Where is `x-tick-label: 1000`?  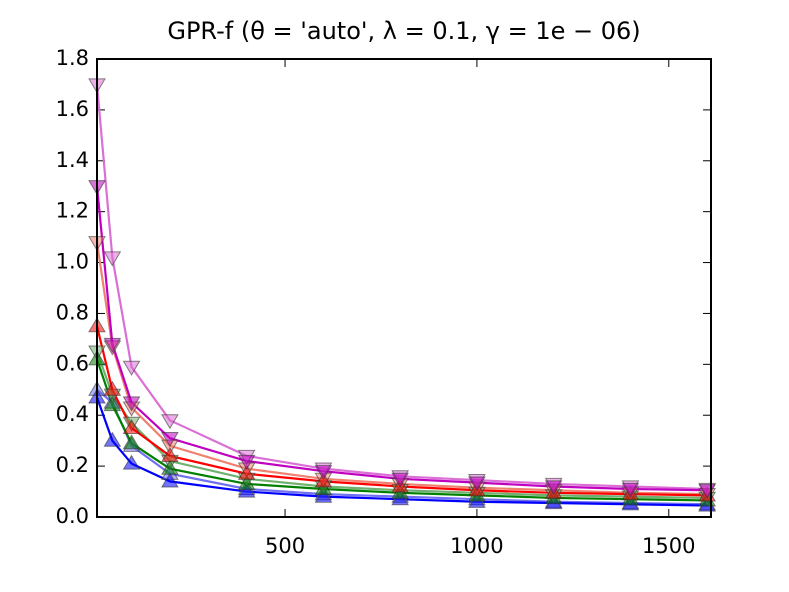 x-tick-label: 1000 is located at coordinates (476, 546).